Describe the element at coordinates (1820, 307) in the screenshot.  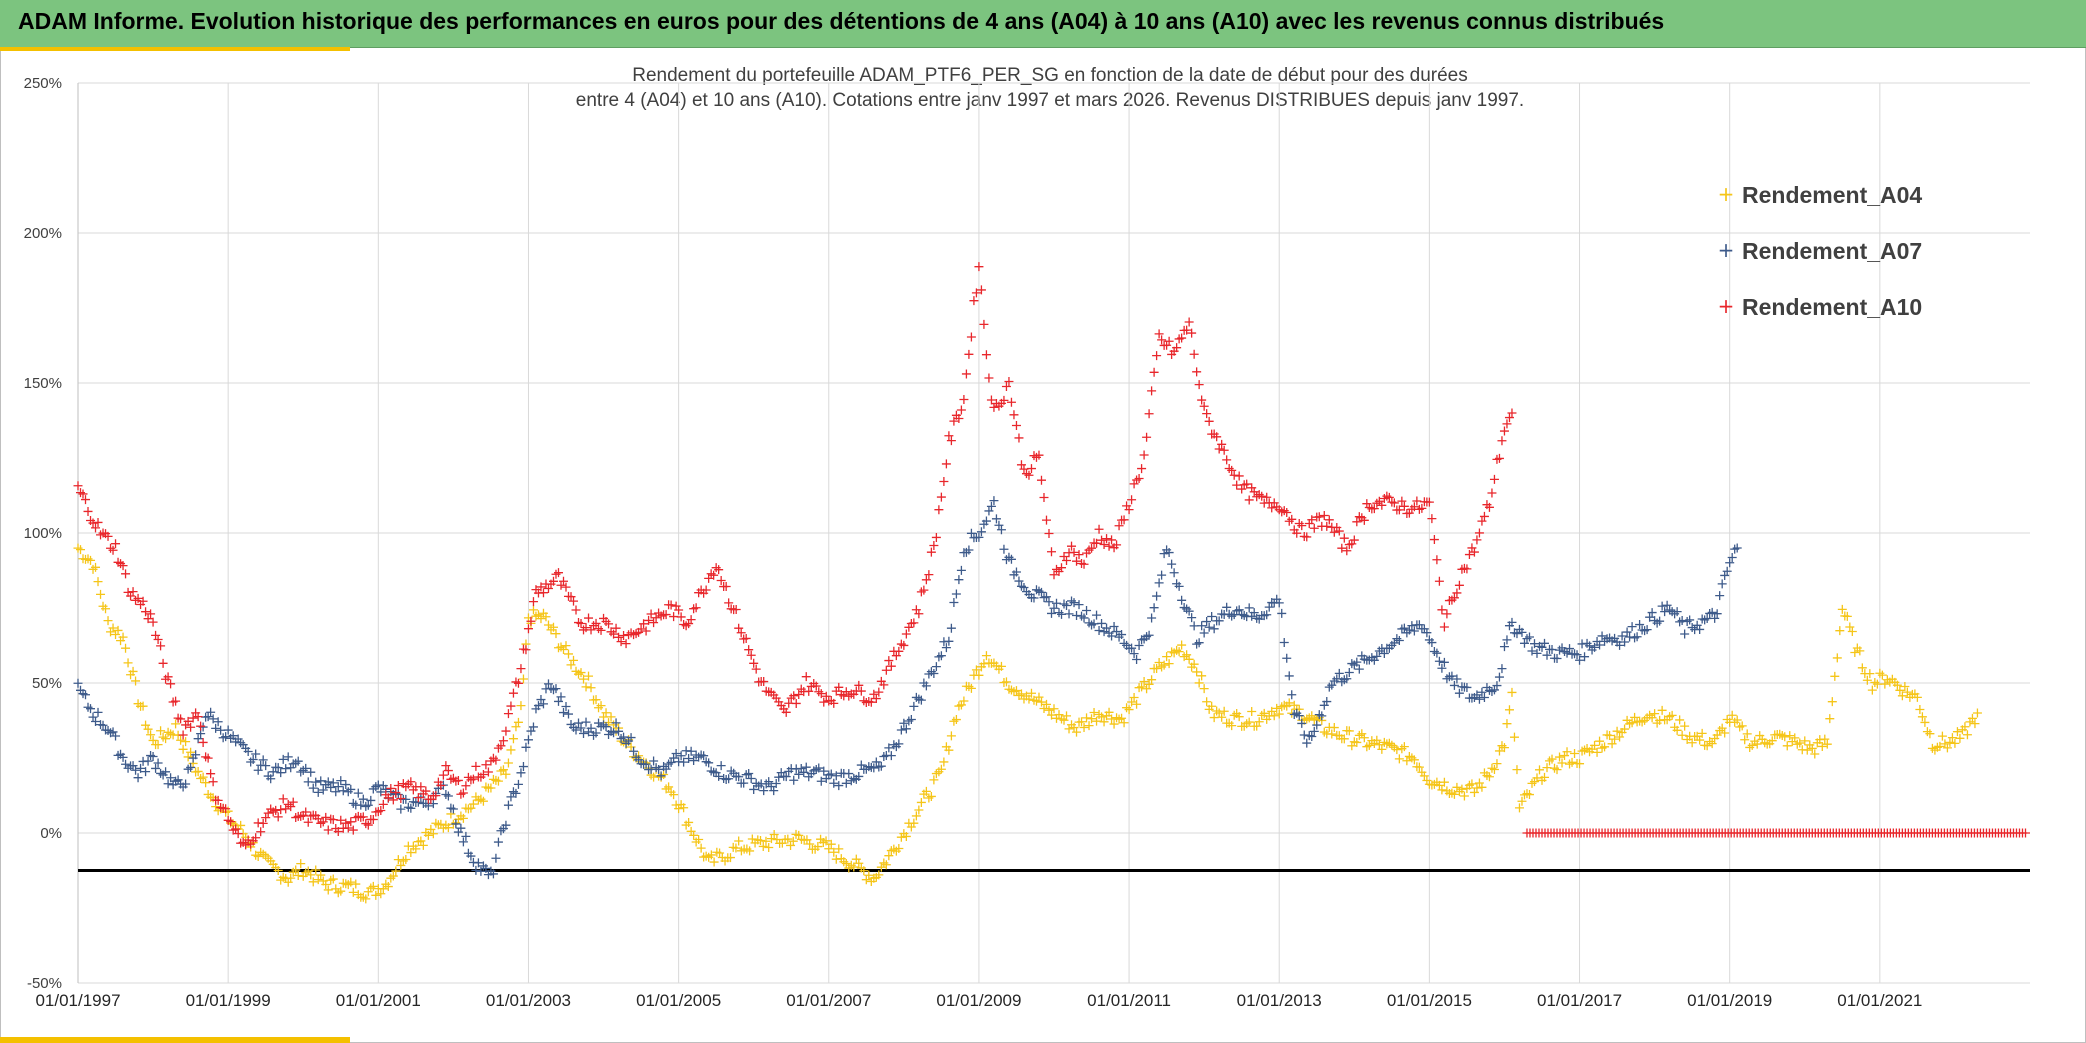
I see `legend-item-a10: + Rendement_A10` at that location.